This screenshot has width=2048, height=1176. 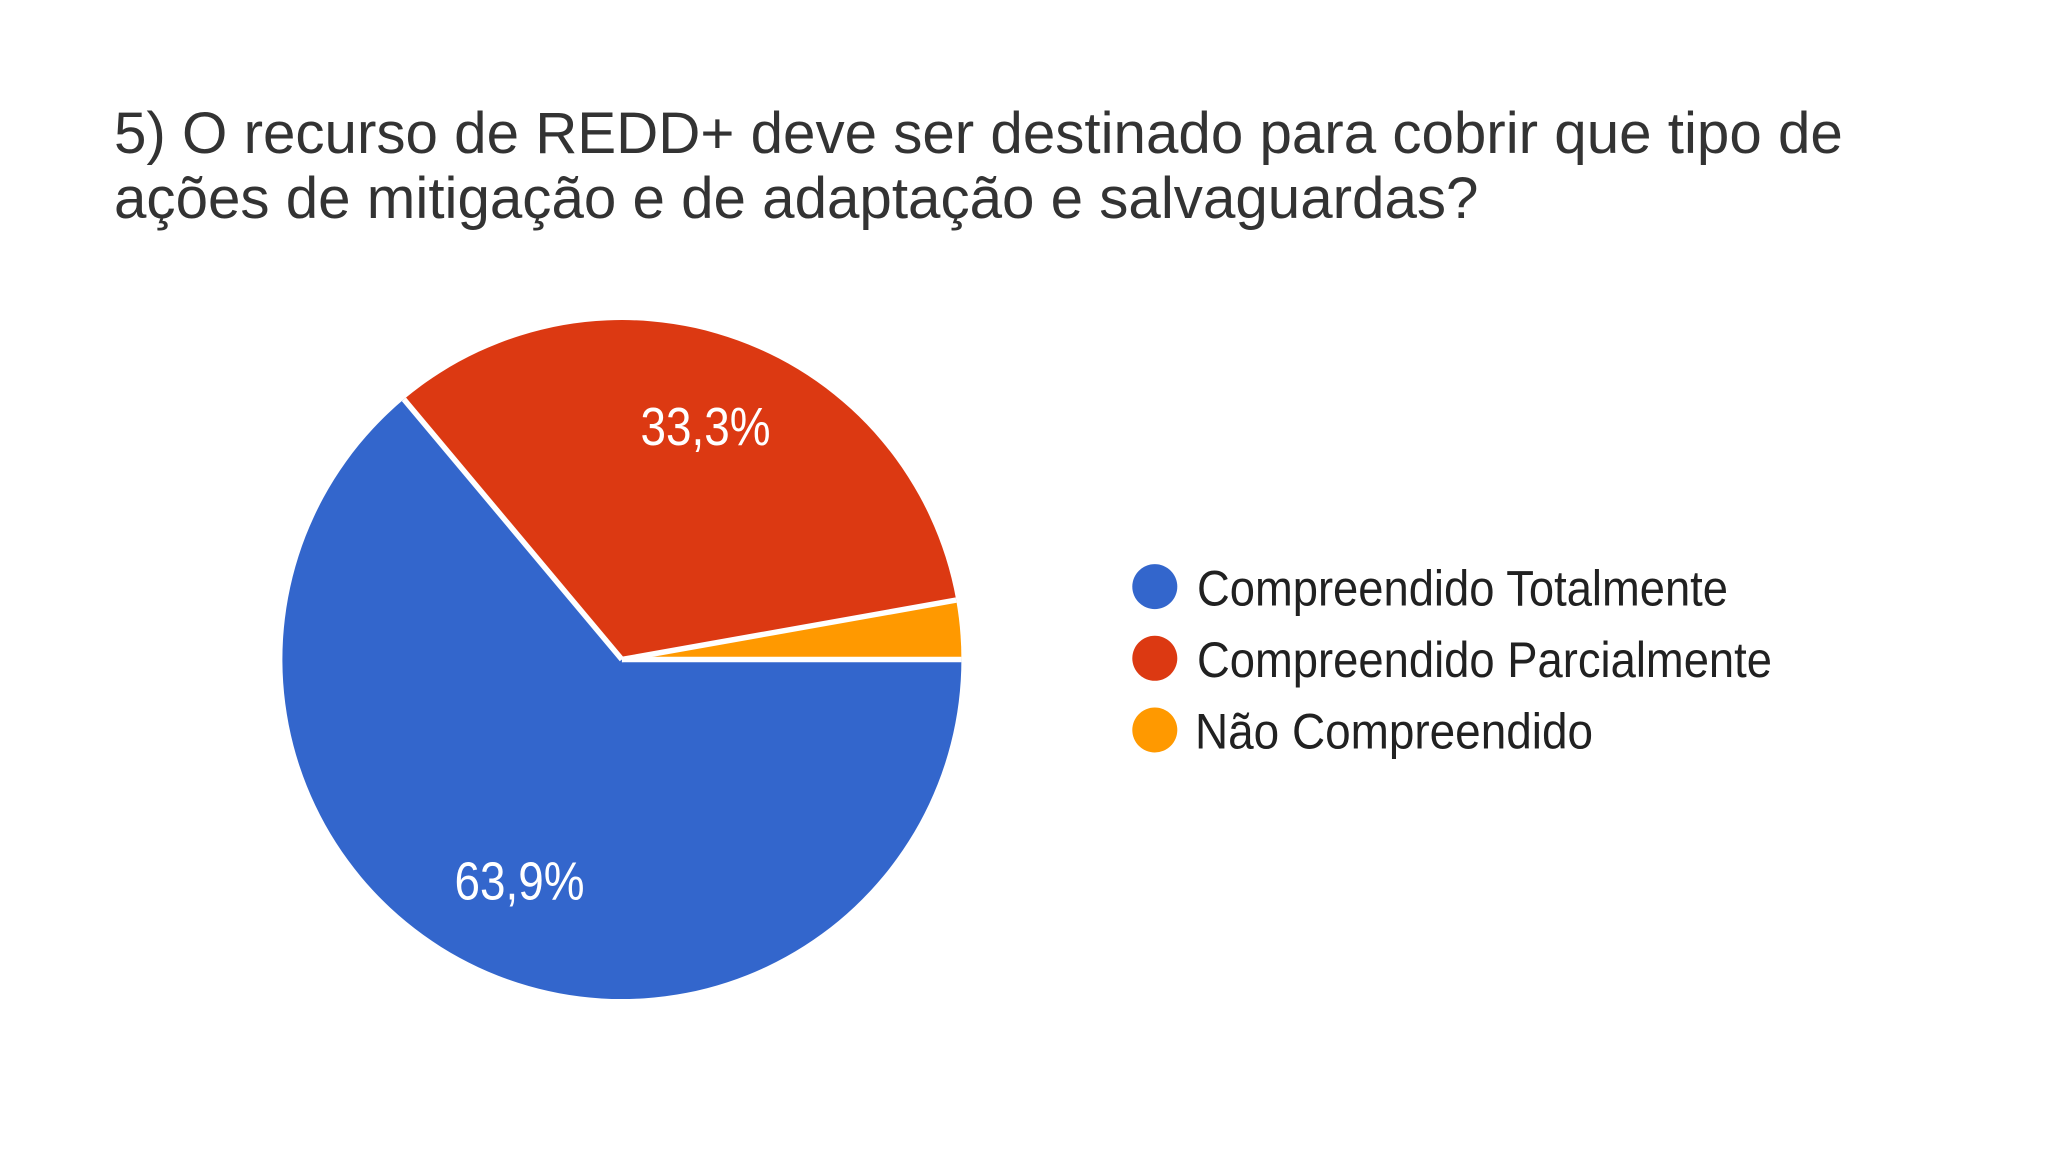 I want to click on svg-text: Compreendido Totalmente, so click(x=1462, y=588).